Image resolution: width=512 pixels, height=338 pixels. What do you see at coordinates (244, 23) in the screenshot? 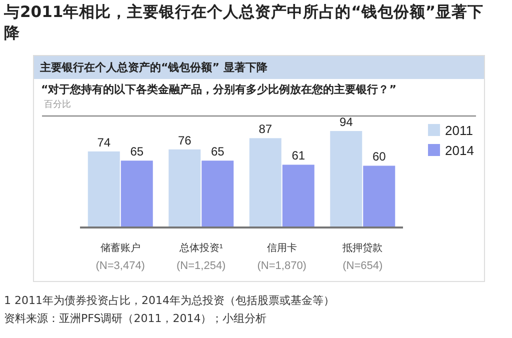
I see `title: 与2011年相比，主要银行在个人总资产中所占的“钱包份额”显著下降` at bounding box center [244, 23].